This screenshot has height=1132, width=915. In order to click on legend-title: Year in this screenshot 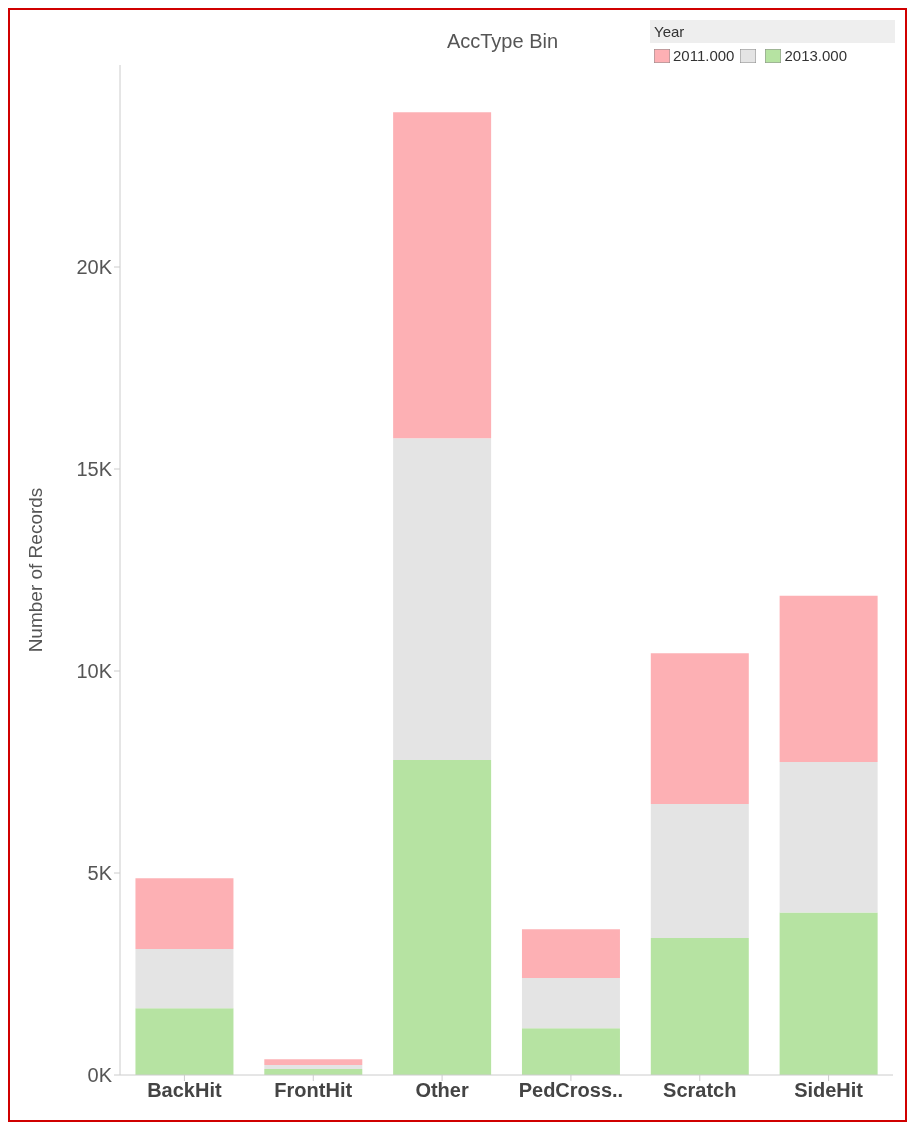, I will do `click(772, 31)`.